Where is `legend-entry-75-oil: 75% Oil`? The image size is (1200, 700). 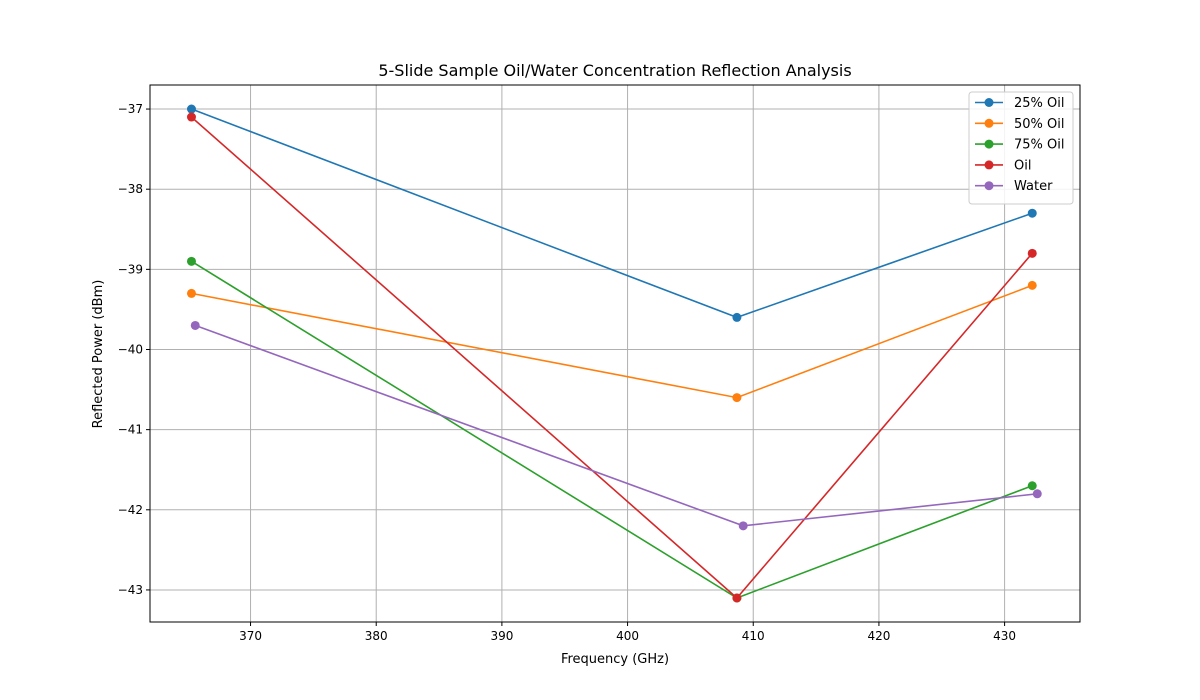
legend-entry-75-oil: 75% Oil is located at coordinates (1019, 145).